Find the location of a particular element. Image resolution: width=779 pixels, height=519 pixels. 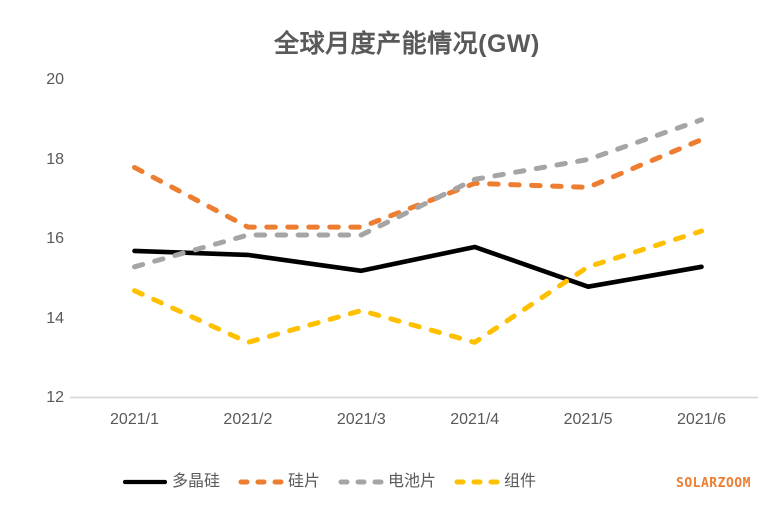

legend-item-wafer: 硅片 is located at coordinates (279, 482).